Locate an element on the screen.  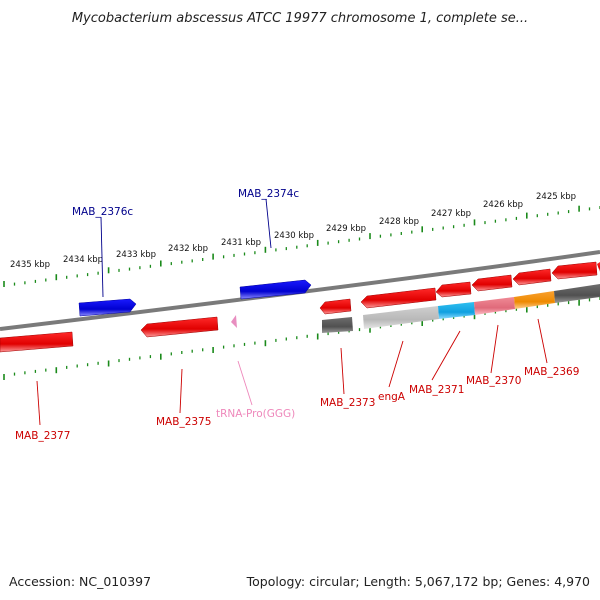
tick-label-2430: 2430 kbp is located at coordinates (294, 236).